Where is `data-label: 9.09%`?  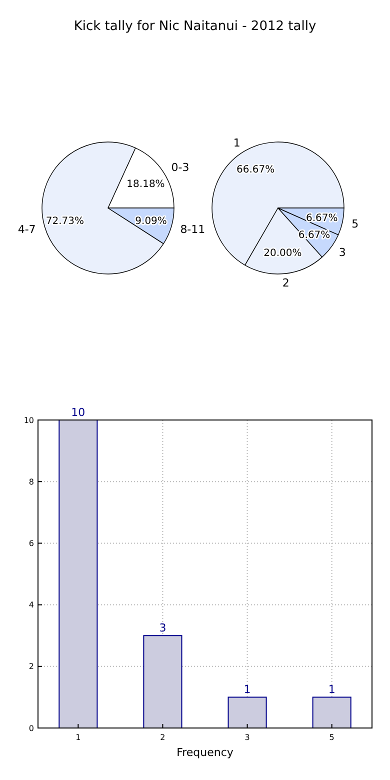
data-label: 9.09% is located at coordinates (151, 222).